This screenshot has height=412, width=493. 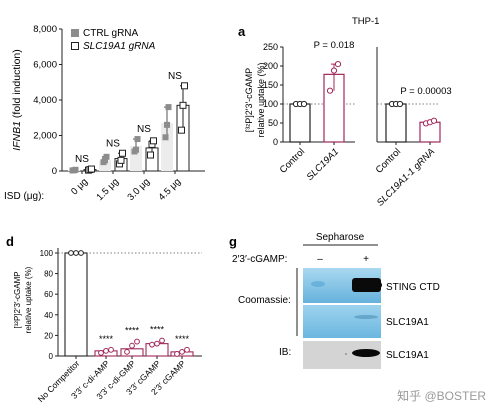 What do you see at coordinates (366, 259) in the screenshot?
I see `cgamp-plus: +` at bounding box center [366, 259].